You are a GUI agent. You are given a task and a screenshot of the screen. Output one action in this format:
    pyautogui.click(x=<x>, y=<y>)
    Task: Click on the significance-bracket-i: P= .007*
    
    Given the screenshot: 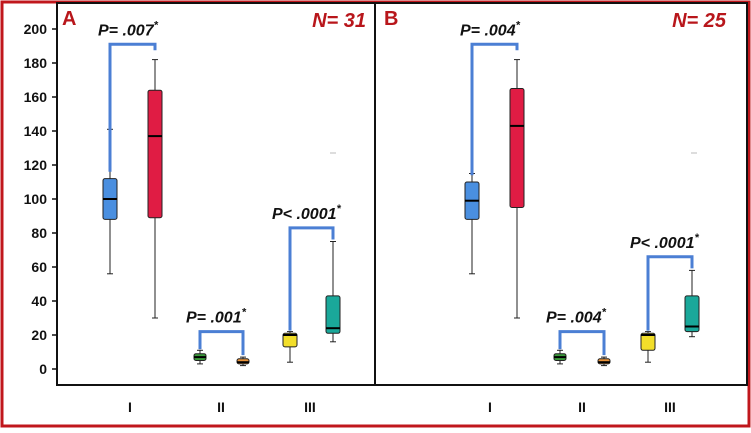 What is the action you would take?
    pyautogui.click(x=128, y=95)
    